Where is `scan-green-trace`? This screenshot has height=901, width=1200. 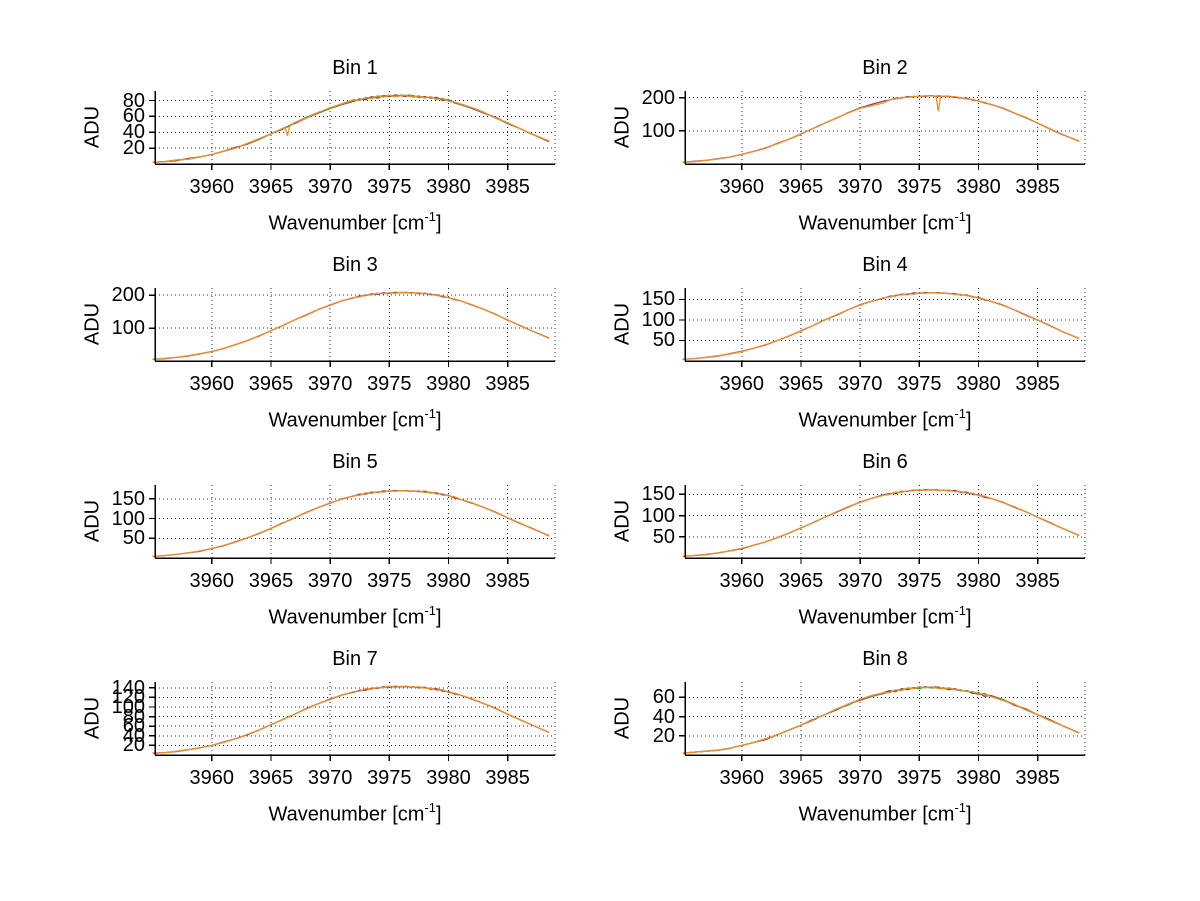 scan-green-trace is located at coordinates (881, 720).